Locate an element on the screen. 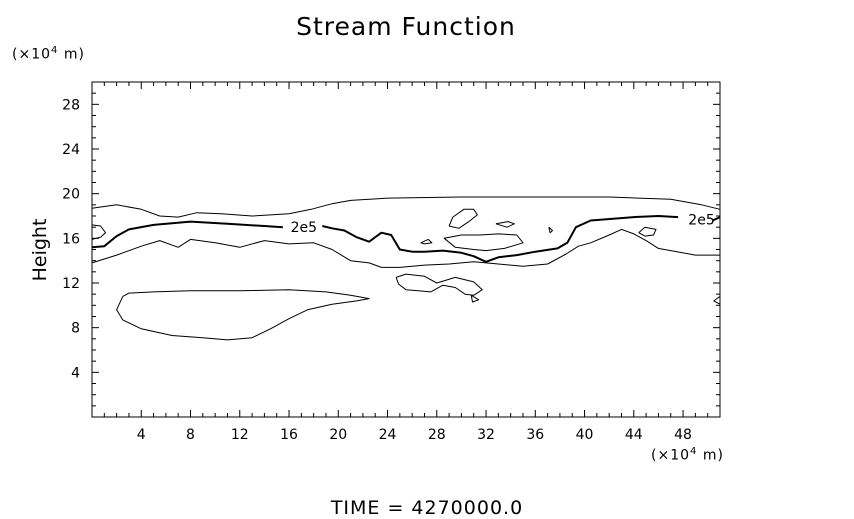  contour-right-edge-tick is located at coordinates (717, 300).